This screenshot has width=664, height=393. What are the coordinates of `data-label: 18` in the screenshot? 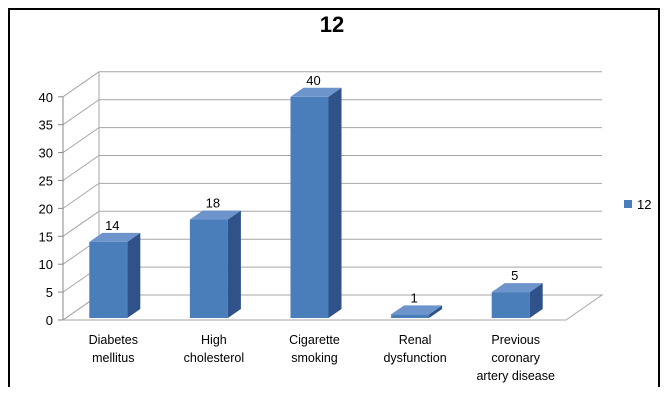 It's located at (213, 203).